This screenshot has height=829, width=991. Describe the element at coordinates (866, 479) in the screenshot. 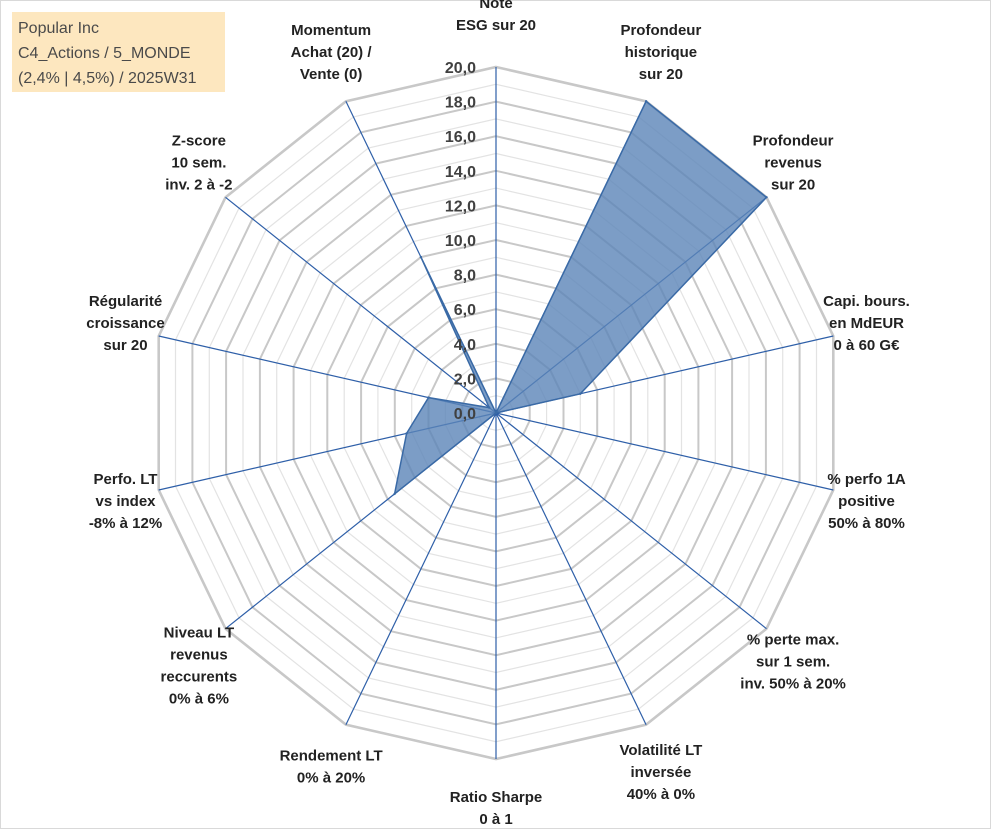

I see `axis-label-line: % perfo 1A` at that location.